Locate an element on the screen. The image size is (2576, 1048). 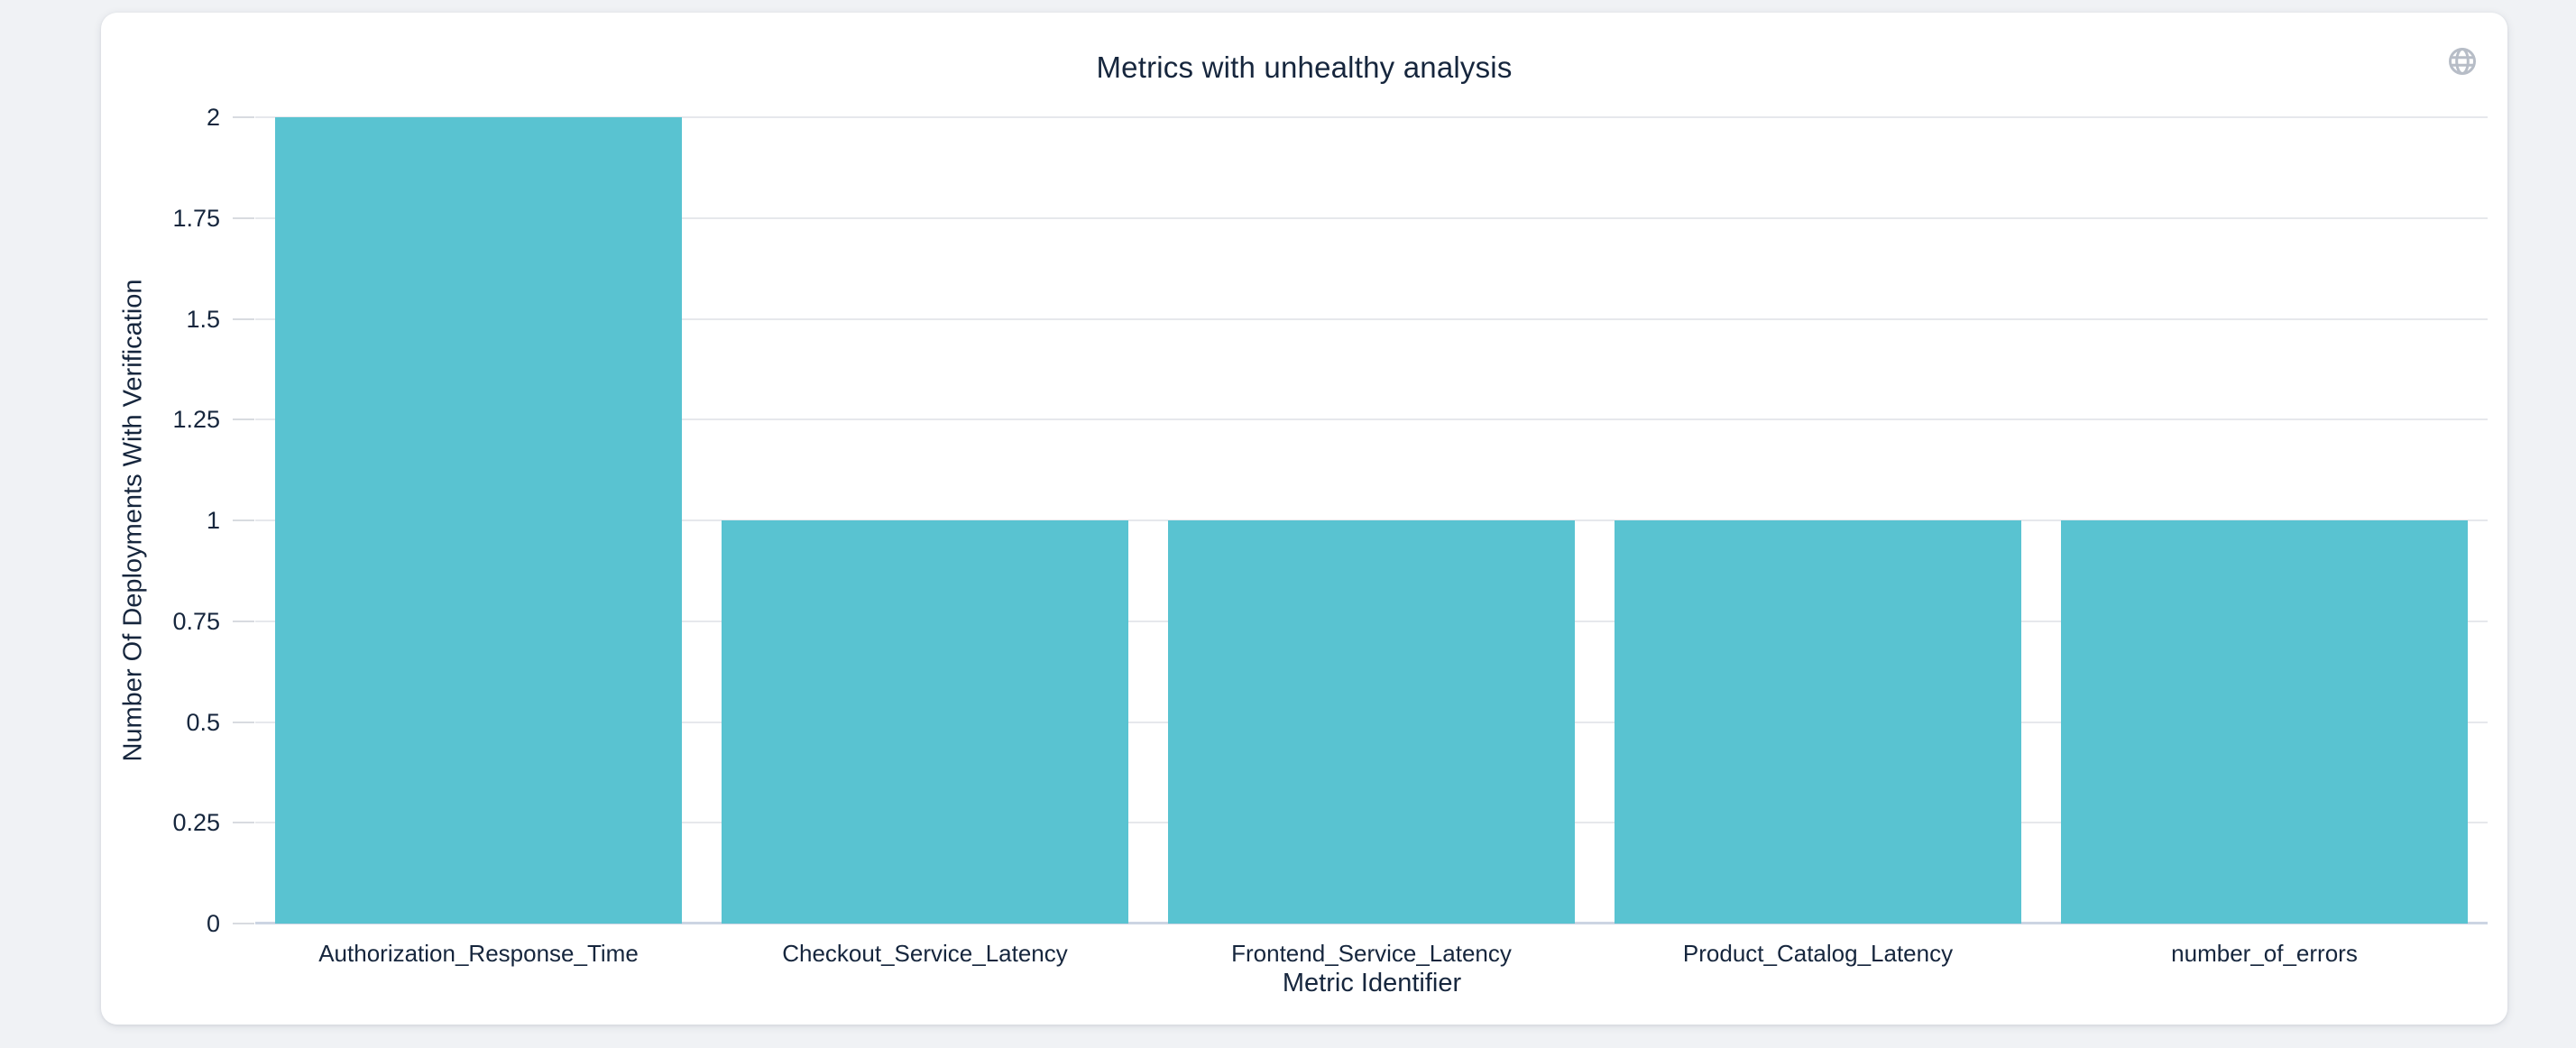
y-tick-label: 0.75 is located at coordinates (196, 621).